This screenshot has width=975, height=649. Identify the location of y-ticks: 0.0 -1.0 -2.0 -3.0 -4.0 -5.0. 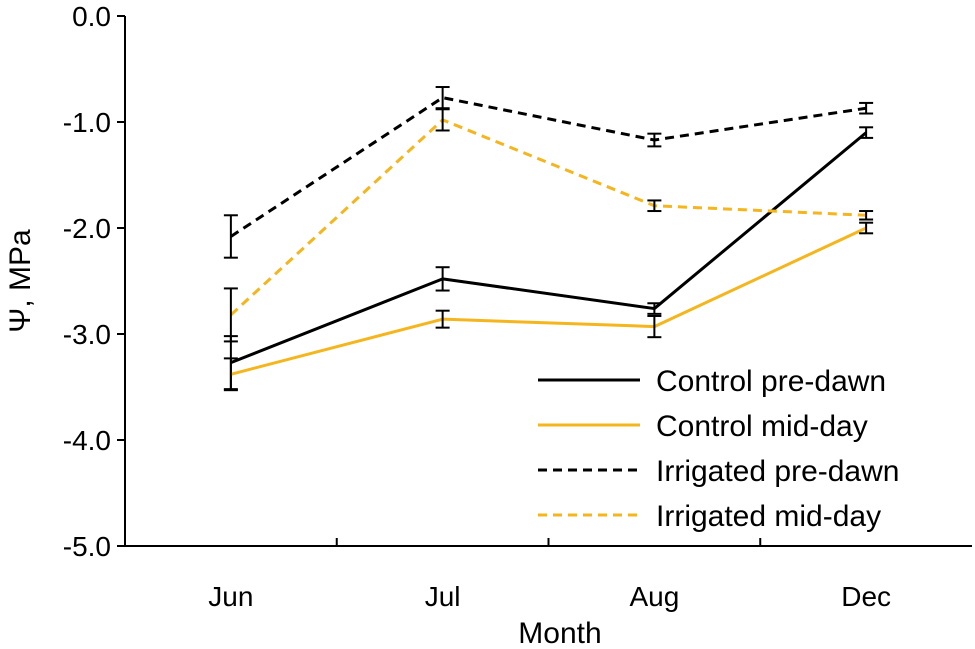
(94, 281).